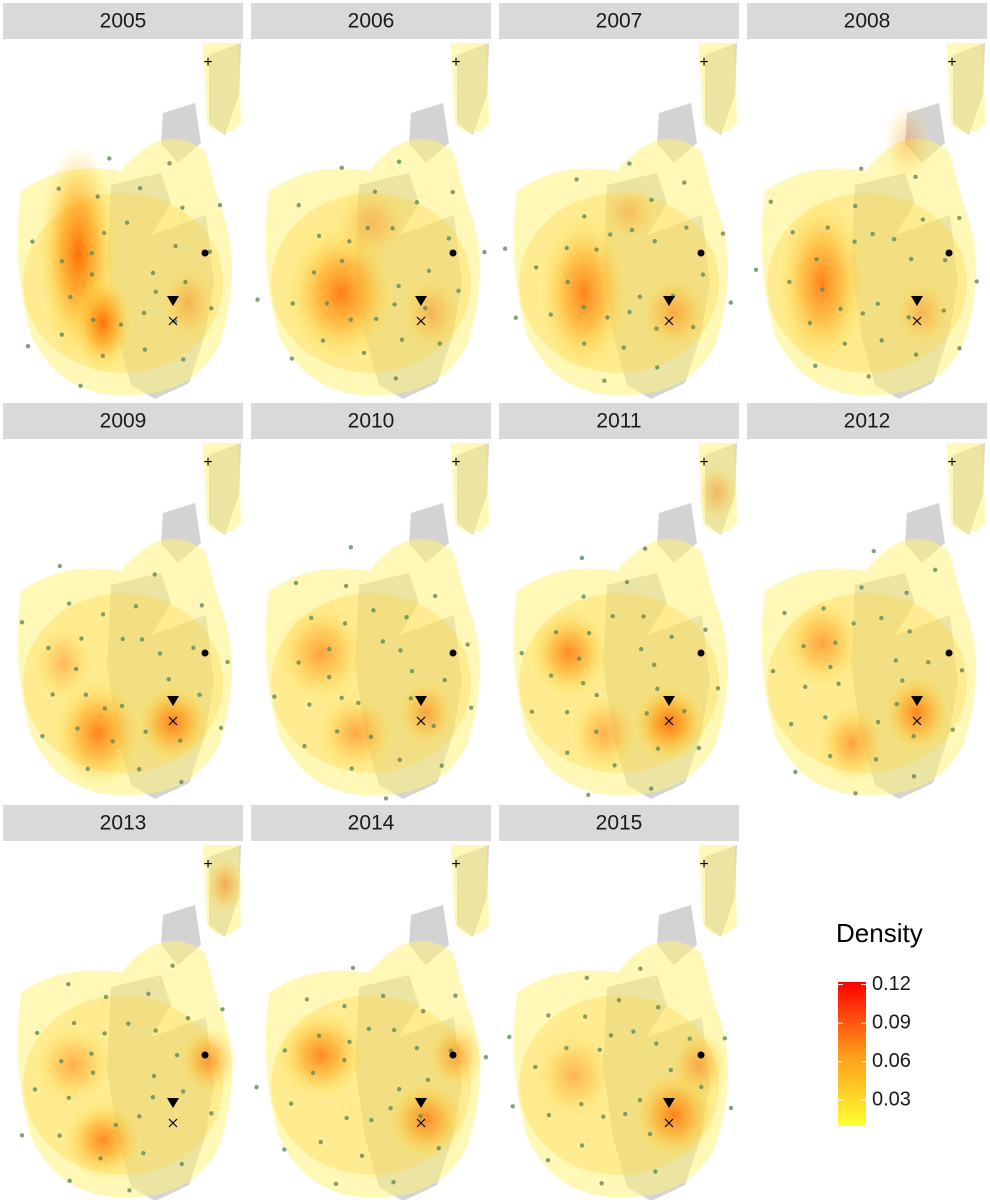 The image size is (990, 1200). Describe the element at coordinates (852, 1054) in the screenshot. I see `legend-colorbar` at that location.